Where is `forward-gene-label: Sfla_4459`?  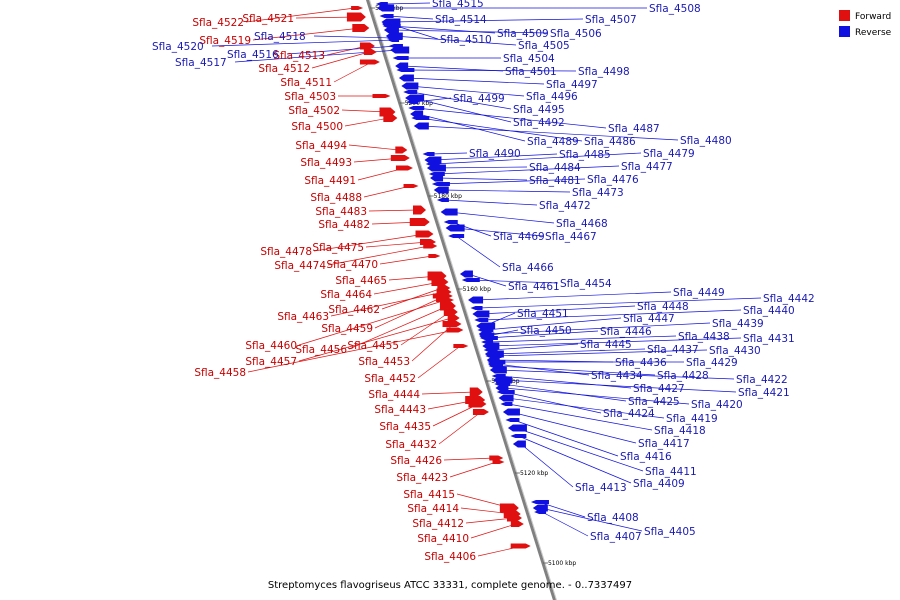
forward-gene-label: Sfla_4459 is located at coordinates (347, 329).